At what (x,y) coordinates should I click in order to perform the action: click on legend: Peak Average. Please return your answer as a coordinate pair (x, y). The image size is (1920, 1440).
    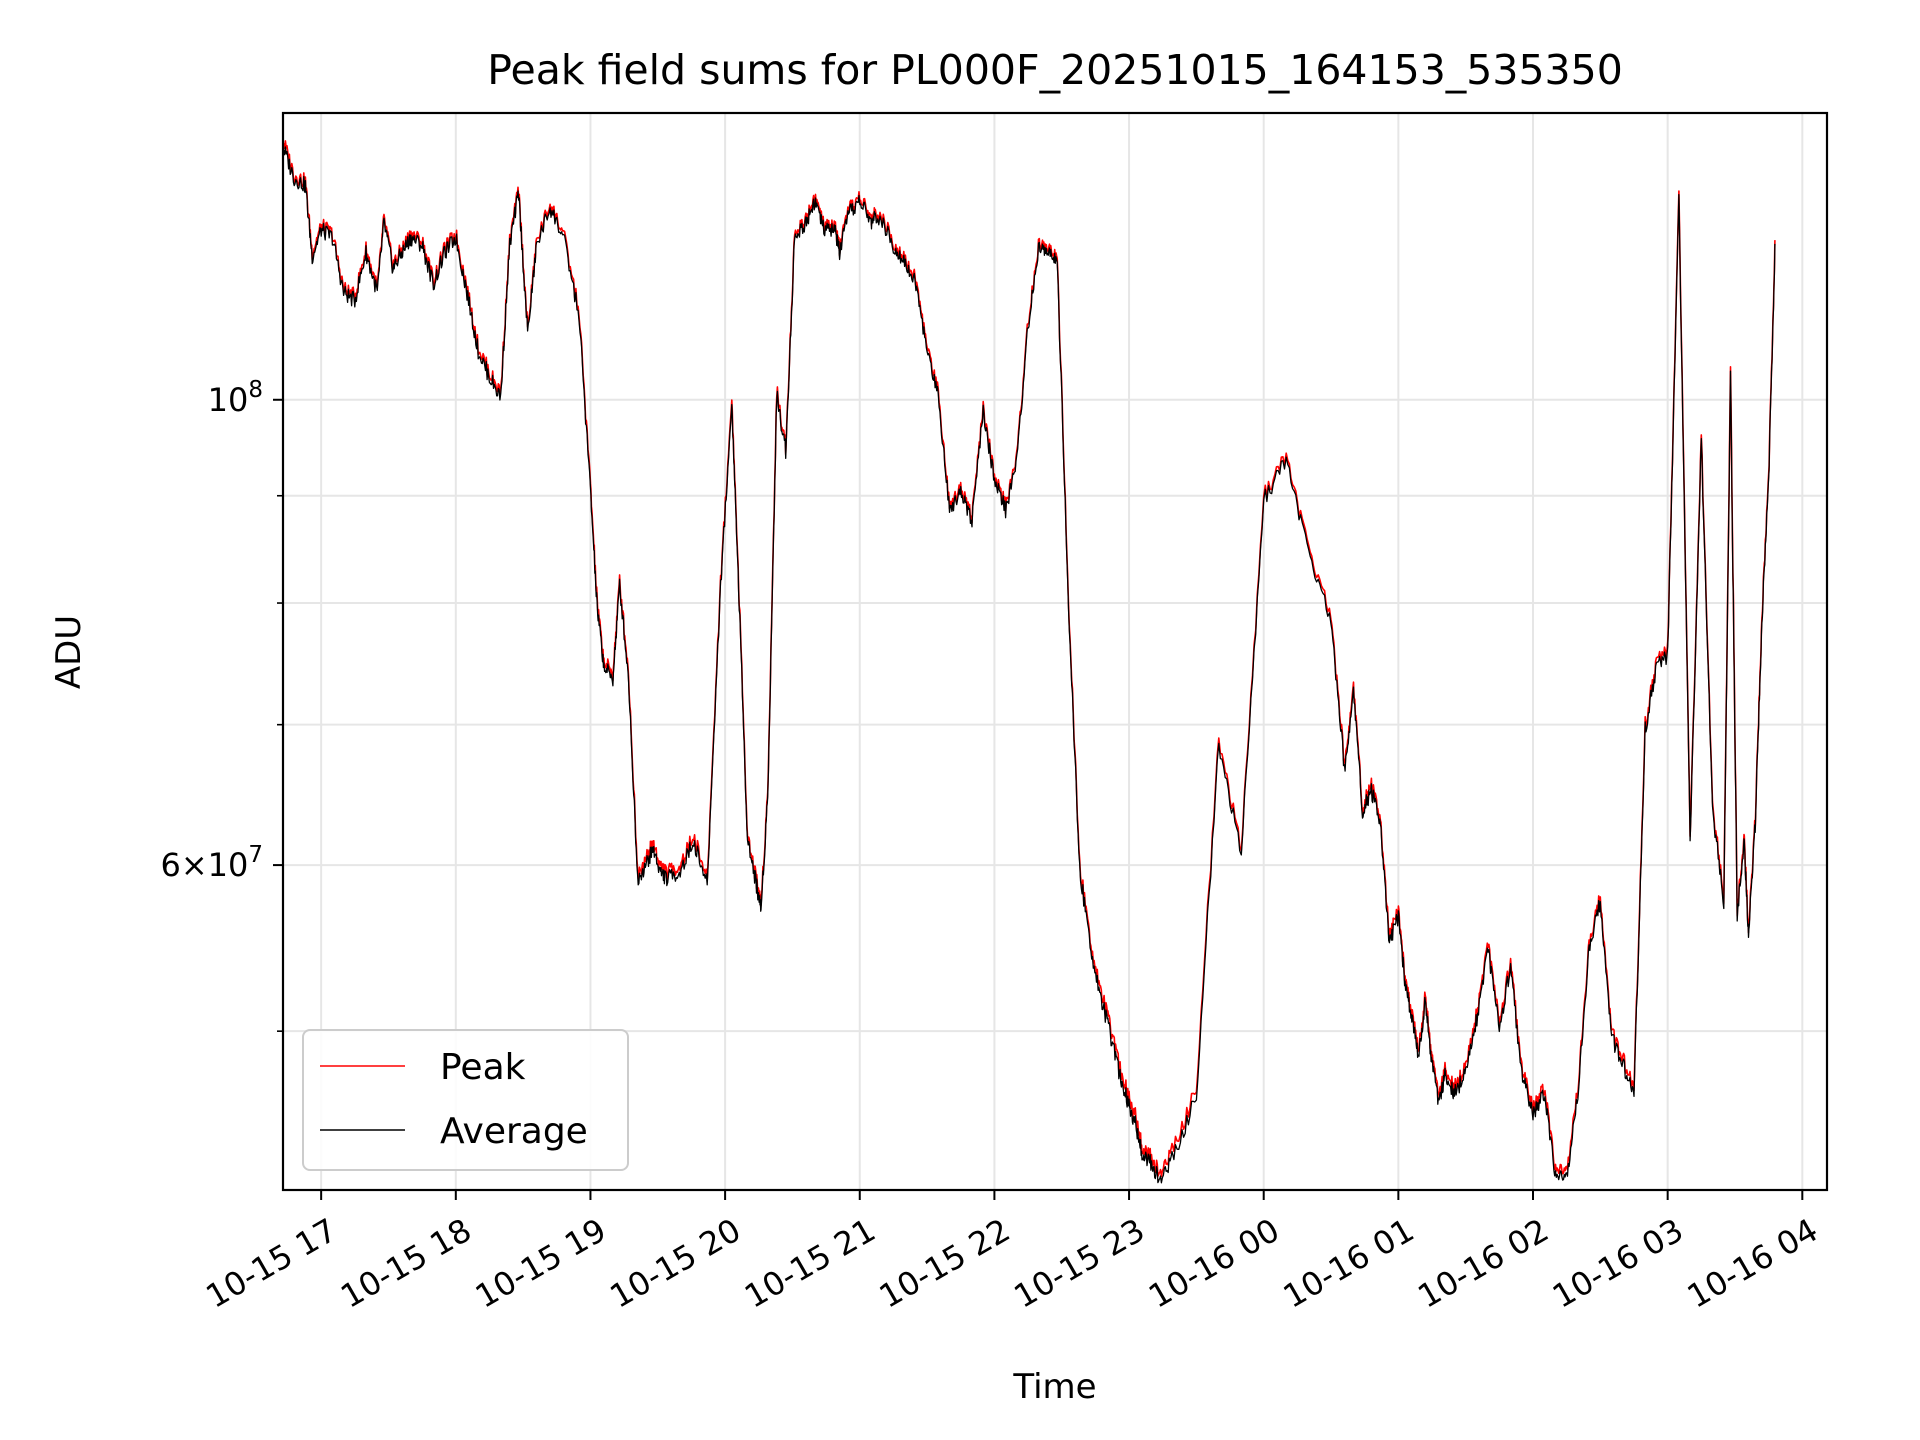
    Looking at the image, I should click on (465, 1100).